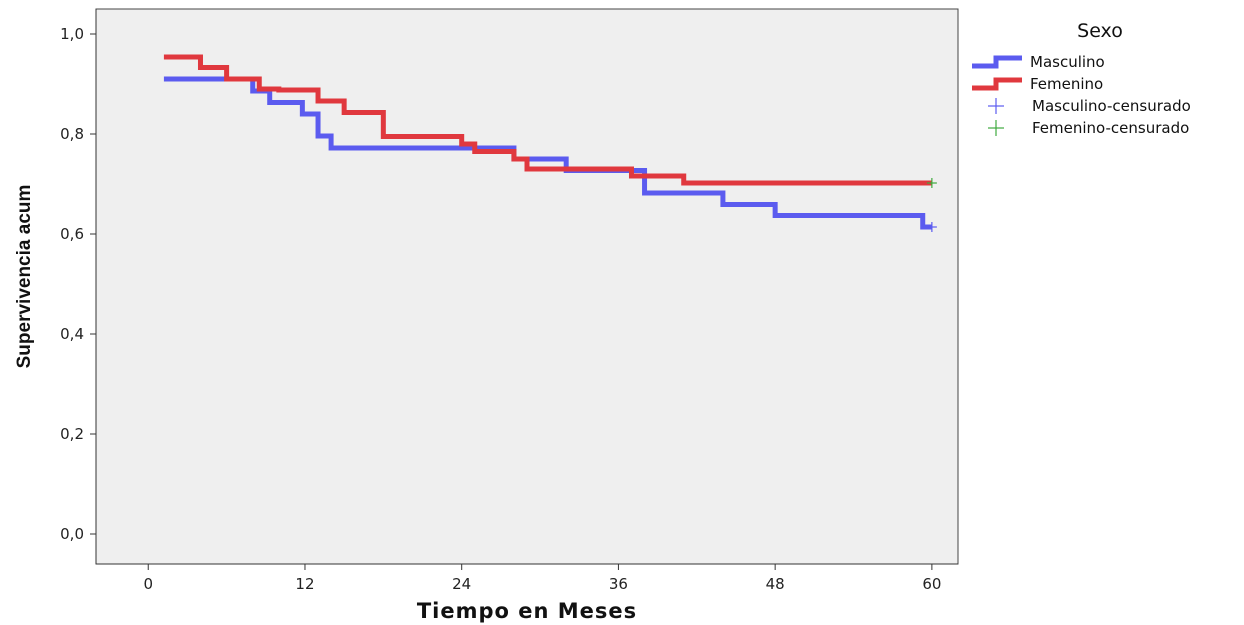 This screenshot has height=625, width=1244. I want to click on y-tick-label: 1,0, so click(72, 34).